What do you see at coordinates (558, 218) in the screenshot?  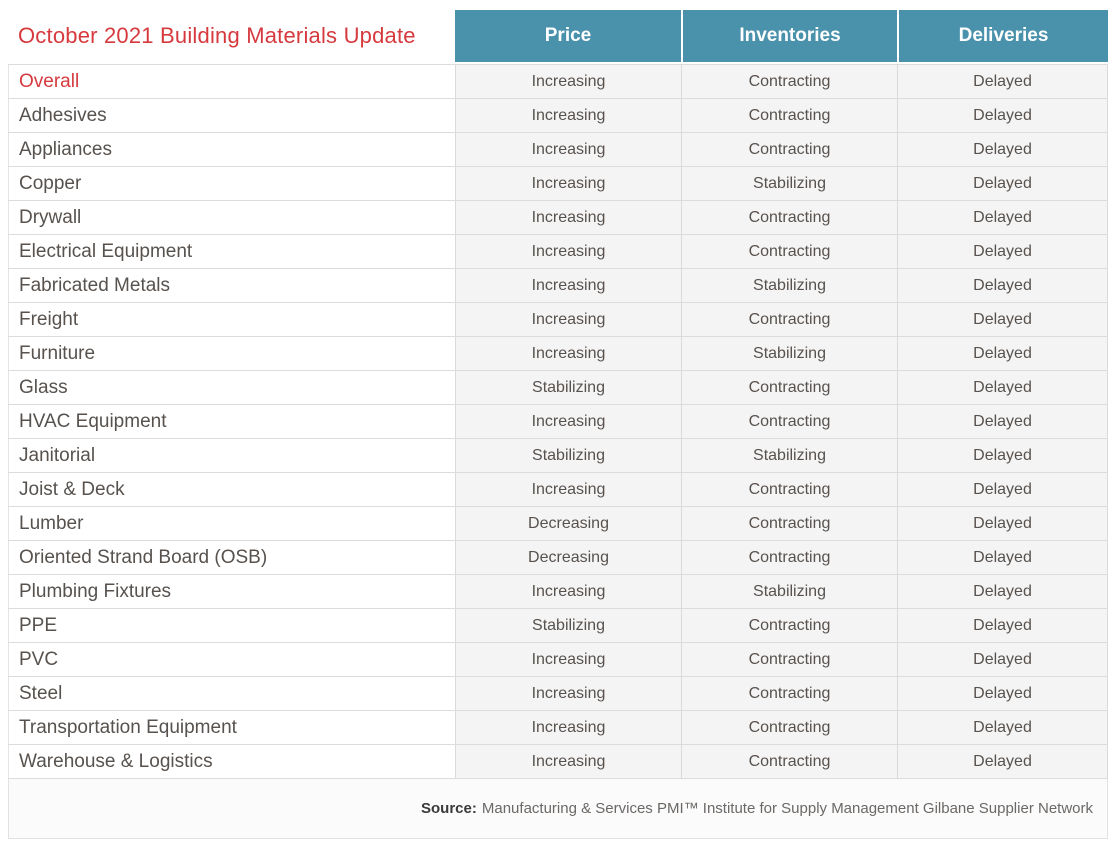 I see `table-row: Drywall Increasing Contracting Delayed` at bounding box center [558, 218].